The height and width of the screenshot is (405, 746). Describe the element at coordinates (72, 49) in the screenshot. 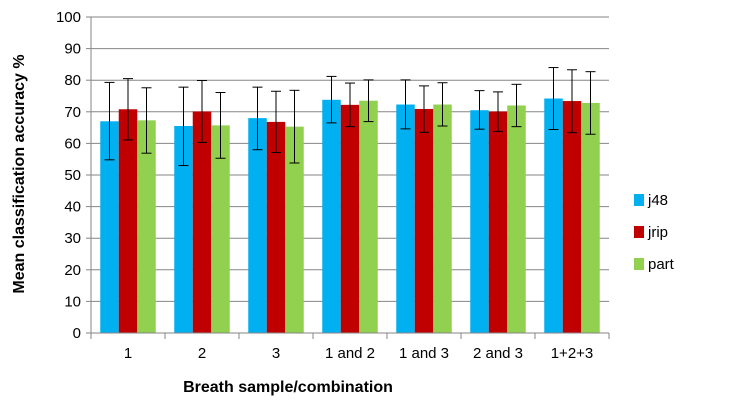

I see `y-tick-label: 90` at that location.